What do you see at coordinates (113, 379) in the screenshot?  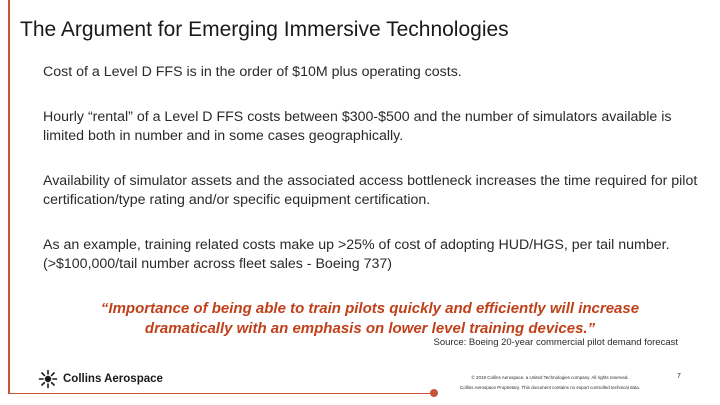 I see `logo-text: Collins Aerospace` at bounding box center [113, 379].